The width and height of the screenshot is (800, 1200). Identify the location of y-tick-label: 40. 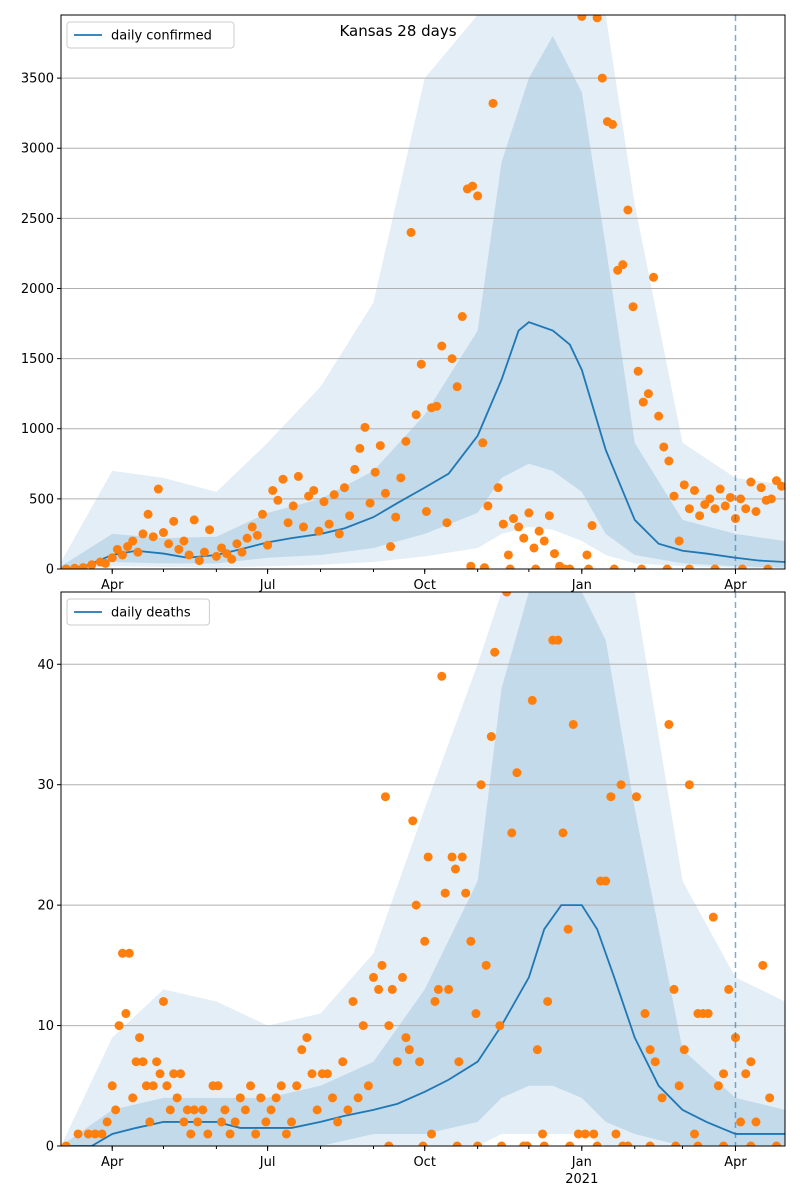
(45, 665).